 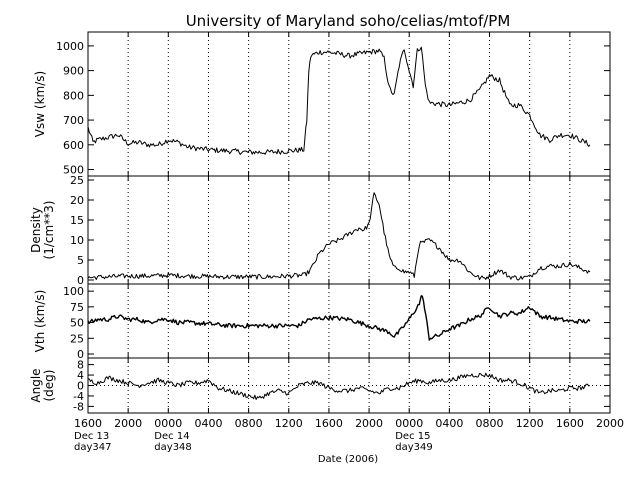 I want to click on y-tick-label: 100, so click(x=73, y=291).